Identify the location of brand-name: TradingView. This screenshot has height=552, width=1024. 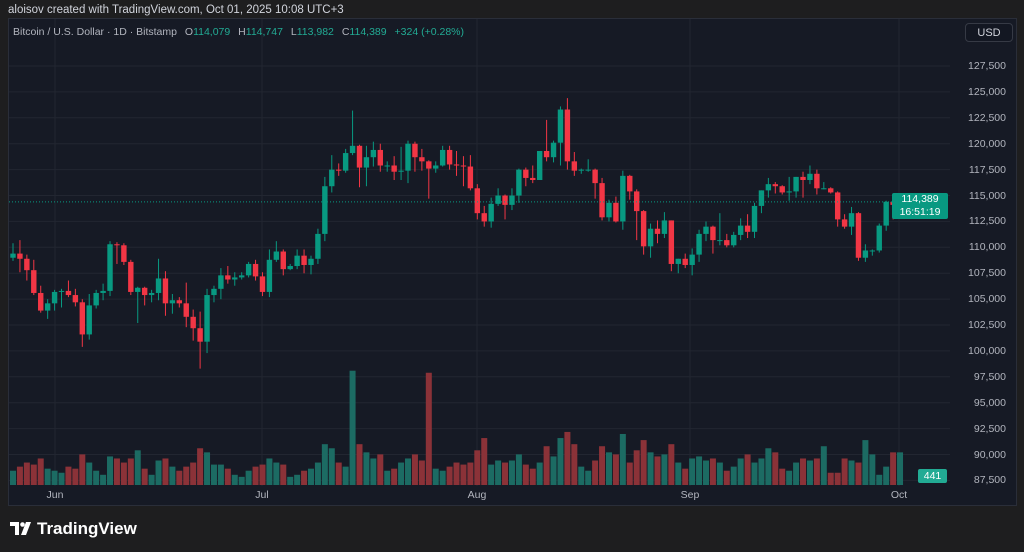
(87, 528).